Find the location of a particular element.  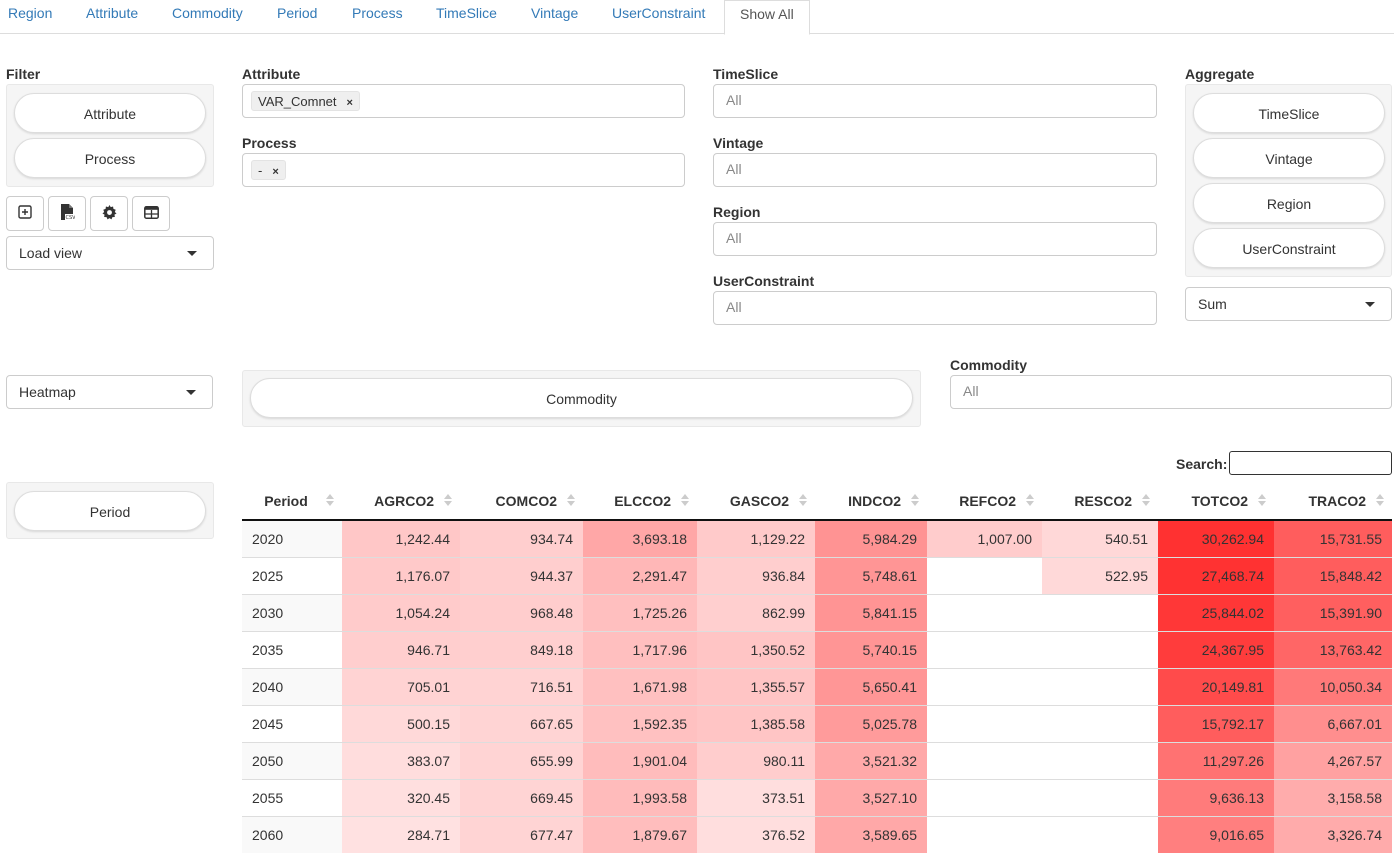

row-pill-period: Period is located at coordinates (110, 511).